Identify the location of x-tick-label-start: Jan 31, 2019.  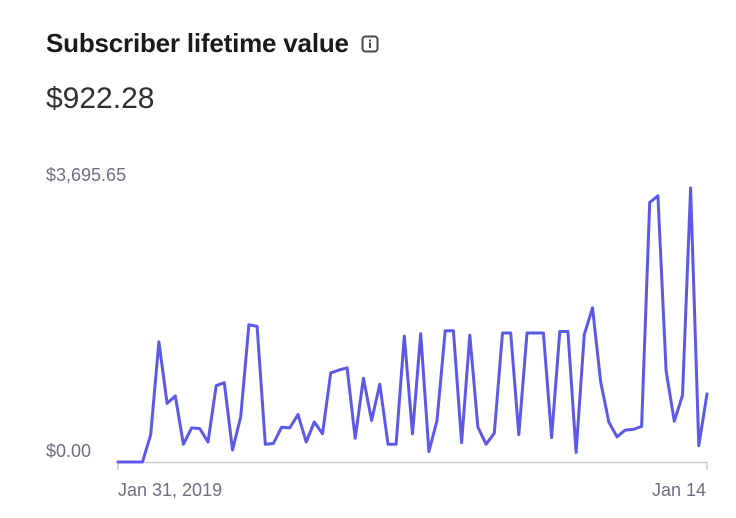
(170, 490).